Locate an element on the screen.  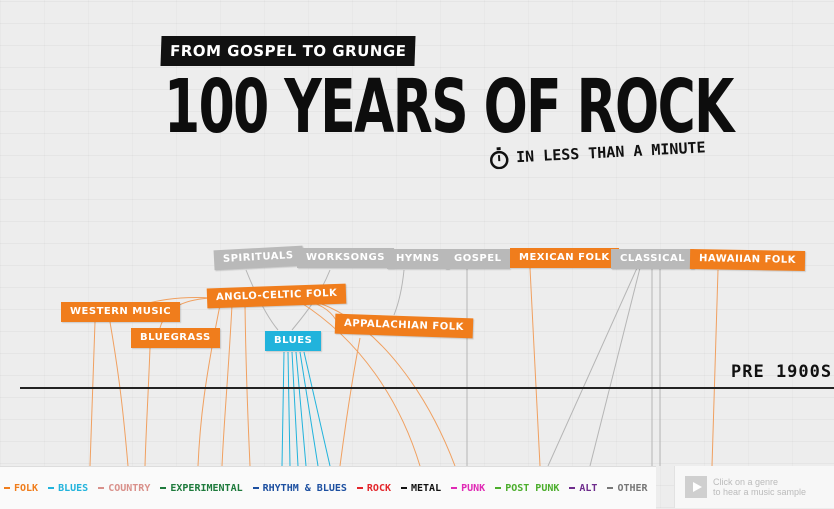
legend-item-folk: FOLK is located at coordinates (21, 488).